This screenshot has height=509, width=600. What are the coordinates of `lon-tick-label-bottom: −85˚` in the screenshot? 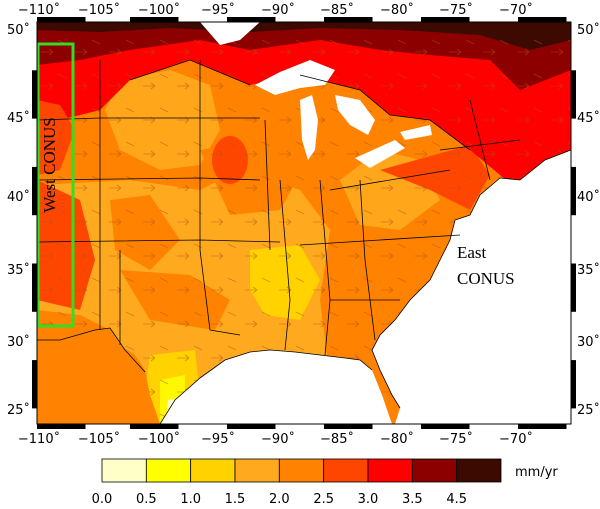 It's located at (337, 439).